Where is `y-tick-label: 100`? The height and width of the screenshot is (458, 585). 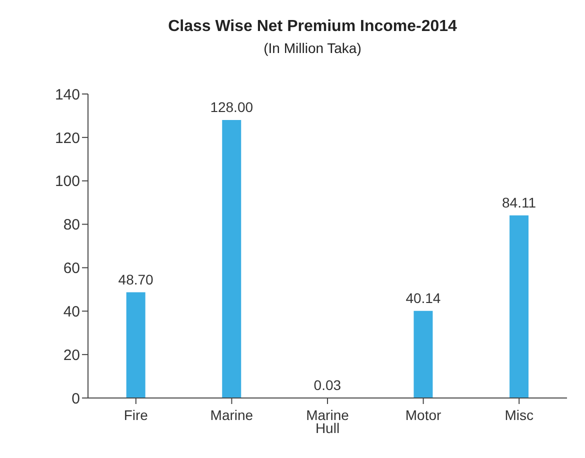
y-tick-label: 100 is located at coordinates (67, 181).